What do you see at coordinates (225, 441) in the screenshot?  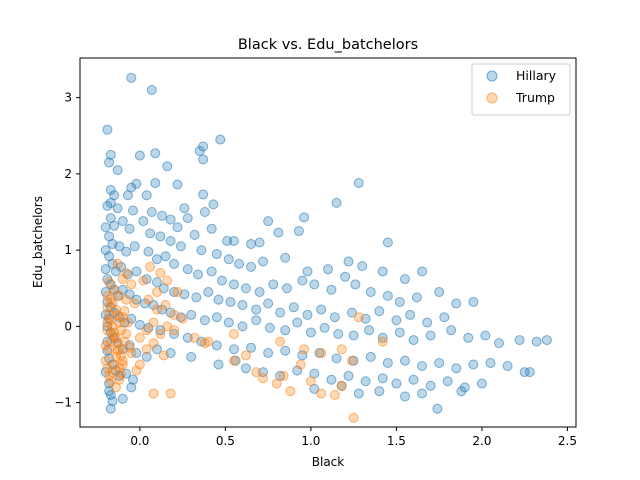 I see `x-tick-label-1: 0.5` at bounding box center [225, 441].